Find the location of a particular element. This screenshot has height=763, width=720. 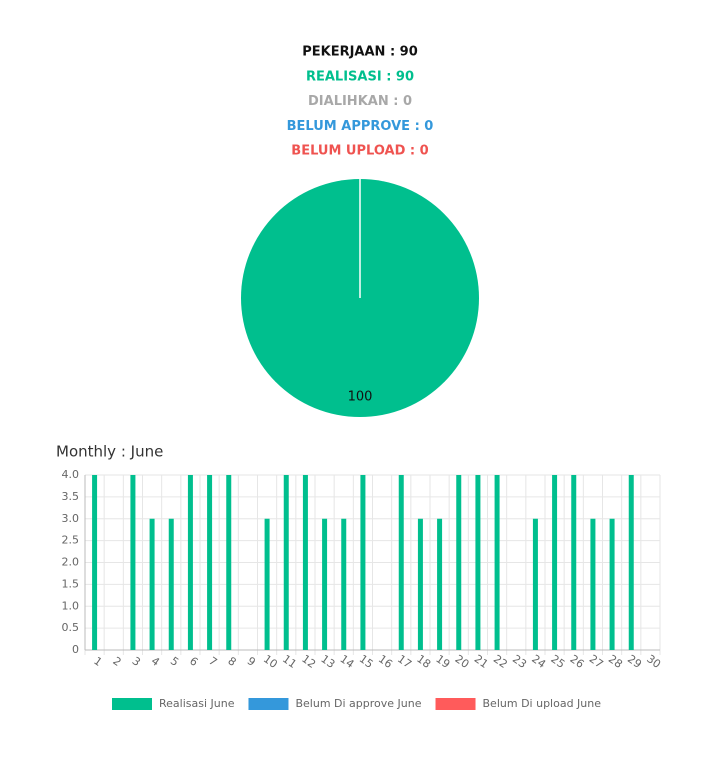

x-tick-label: 26 is located at coordinates (577, 661).